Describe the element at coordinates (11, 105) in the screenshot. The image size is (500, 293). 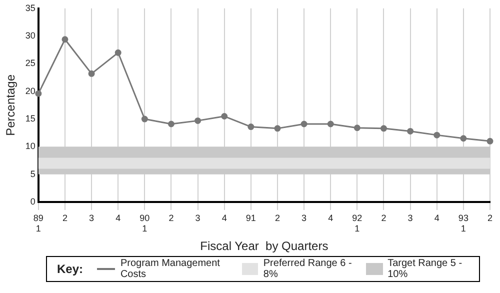
I see `y-axis-title: Percentage` at that location.